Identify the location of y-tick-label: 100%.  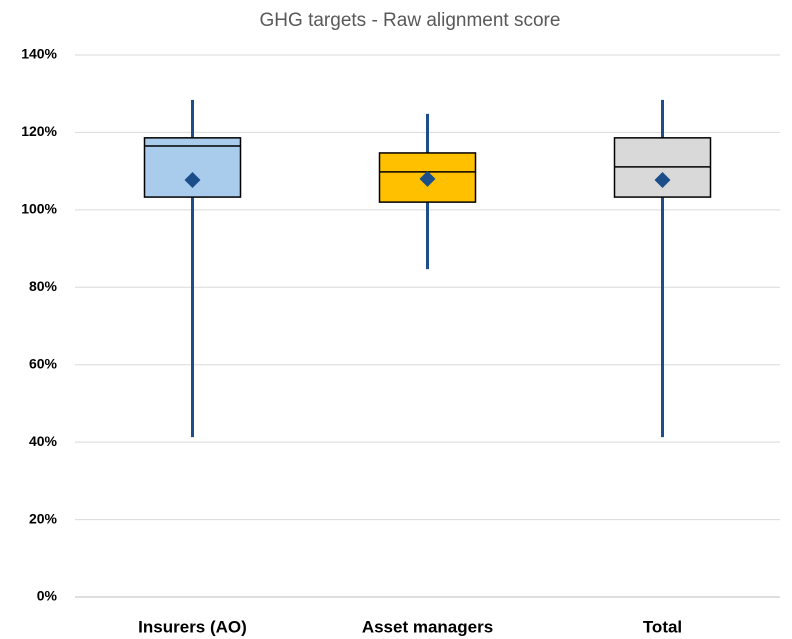
(39, 209).